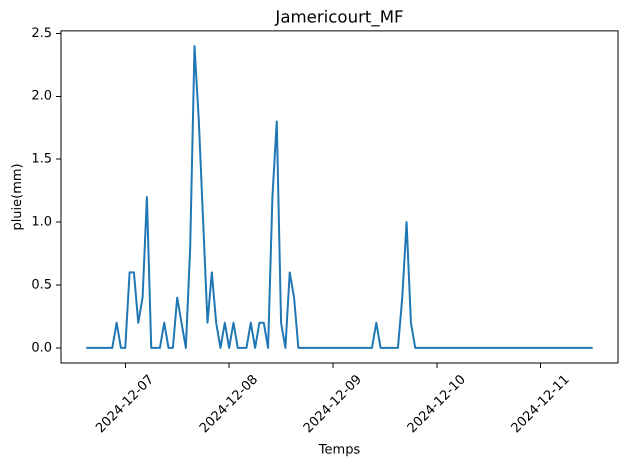 The image size is (630, 469). I want to click on y-tick-label: 2.5, so click(41, 33).